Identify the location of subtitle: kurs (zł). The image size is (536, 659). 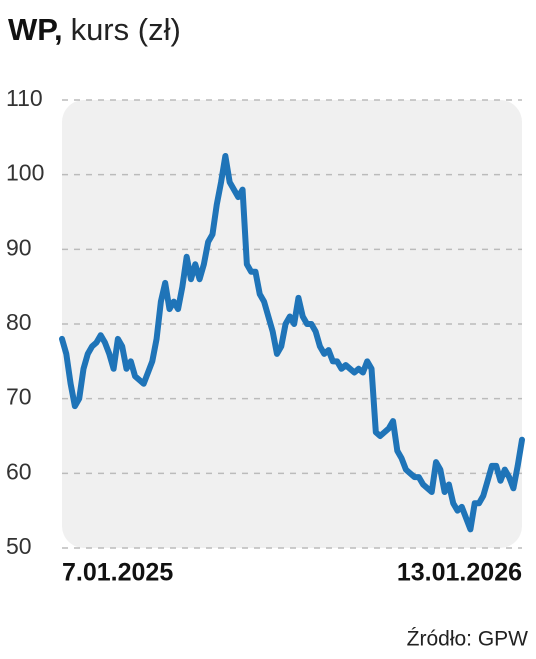
(126, 29).